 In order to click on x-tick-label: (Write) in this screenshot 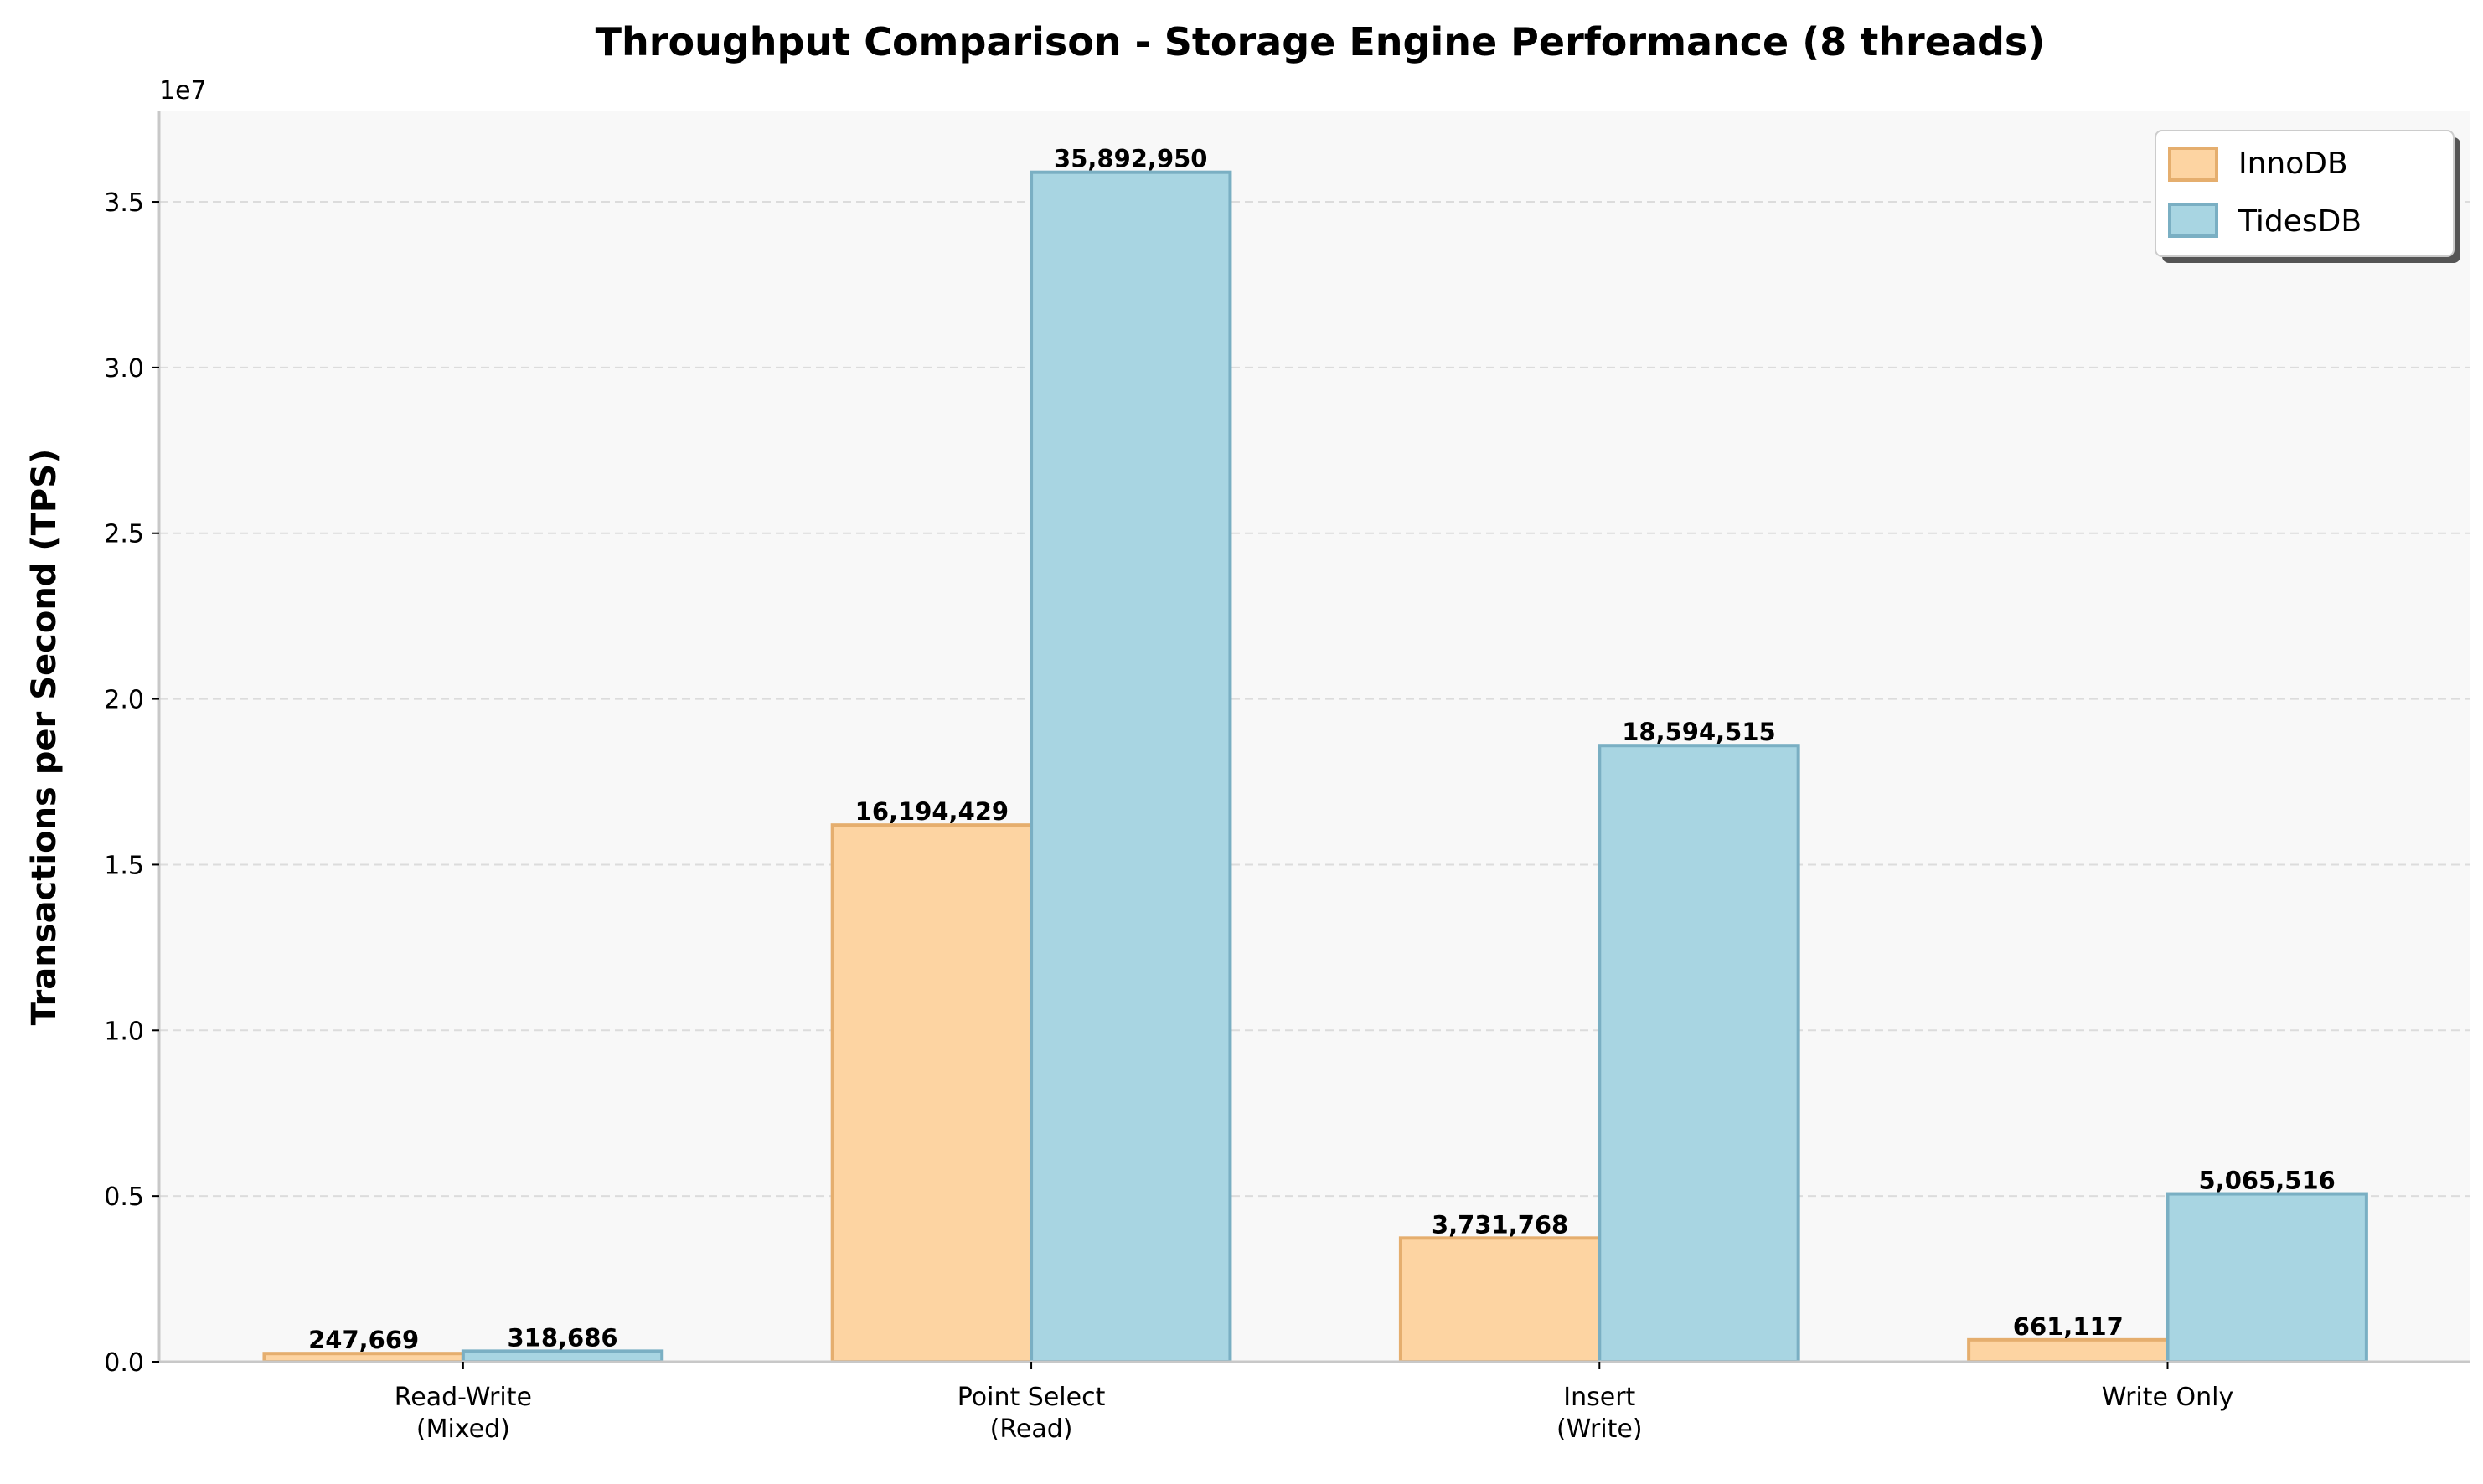, I will do `click(1599, 1429)`.